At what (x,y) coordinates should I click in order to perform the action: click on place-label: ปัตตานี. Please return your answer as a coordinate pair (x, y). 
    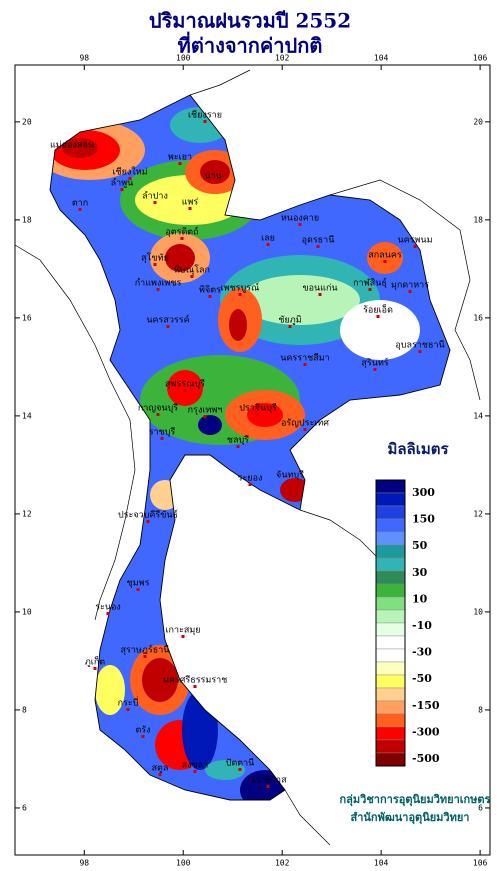
    Looking at the image, I should click on (240, 763).